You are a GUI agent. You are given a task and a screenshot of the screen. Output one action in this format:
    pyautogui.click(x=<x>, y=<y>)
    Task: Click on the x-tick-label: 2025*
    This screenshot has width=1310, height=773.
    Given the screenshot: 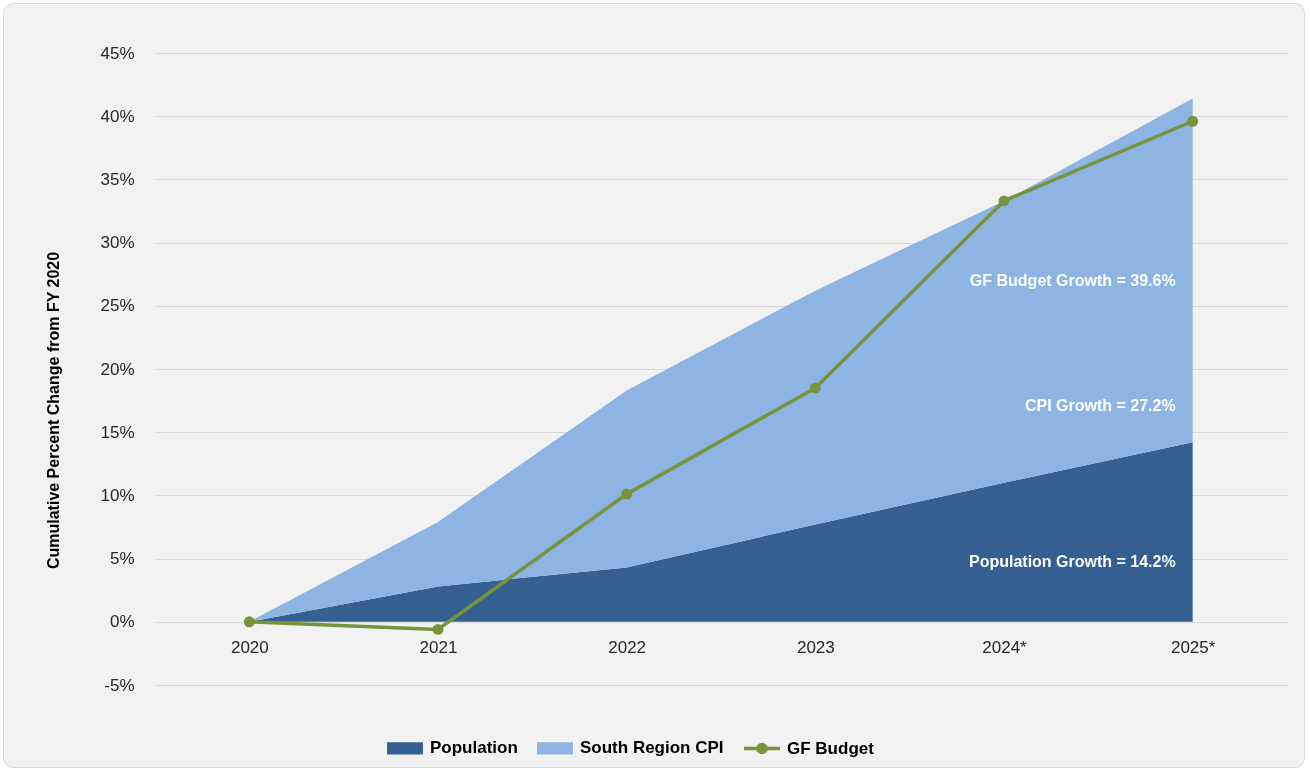 What is the action you would take?
    pyautogui.click(x=1193, y=648)
    